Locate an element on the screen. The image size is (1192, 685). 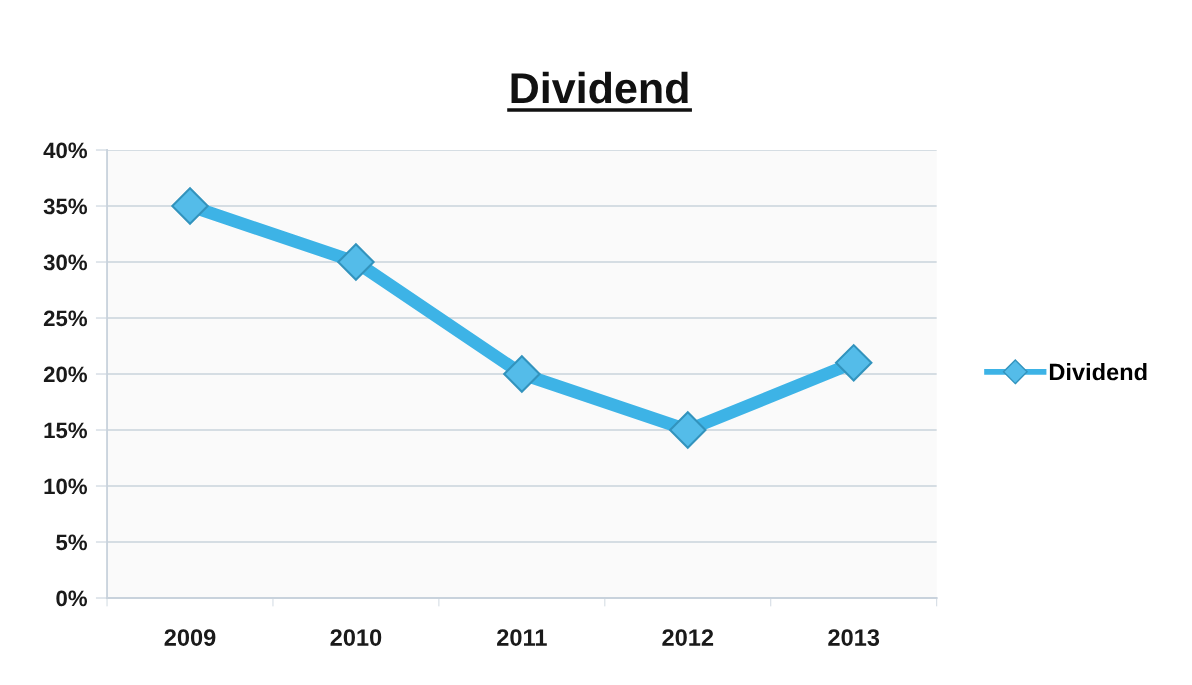
y-tick-label: 10% is located at coordinates (66, 486).